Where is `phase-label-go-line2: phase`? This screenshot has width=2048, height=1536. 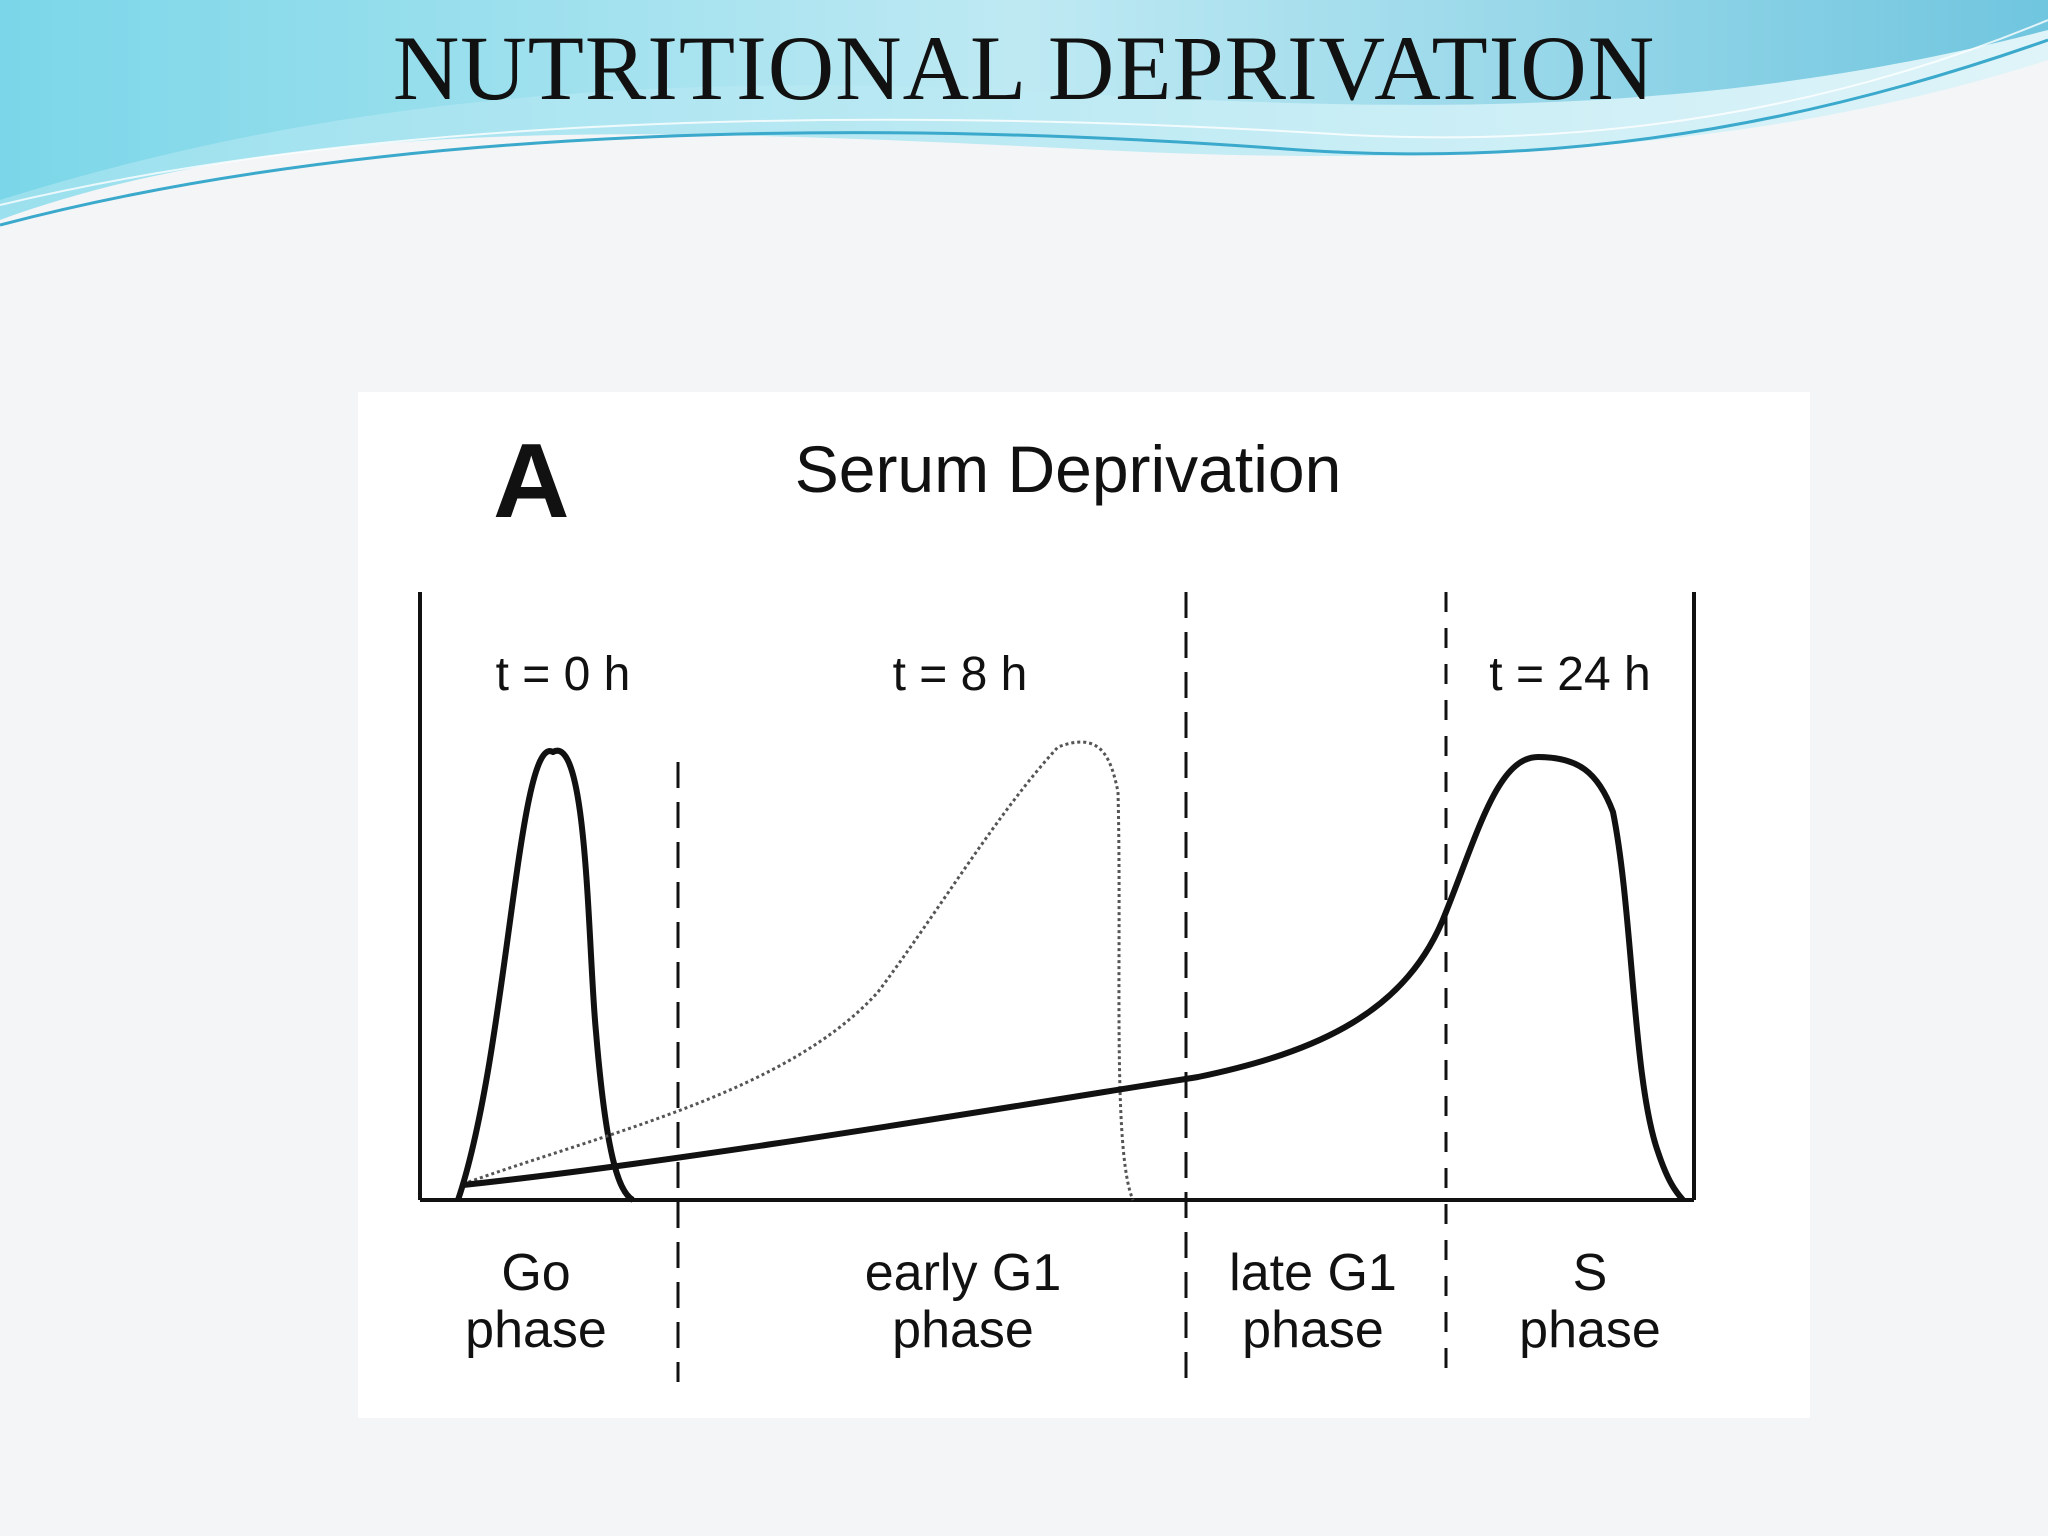 phase-label-go-line2: phase is located at coordinates (536, 1330).